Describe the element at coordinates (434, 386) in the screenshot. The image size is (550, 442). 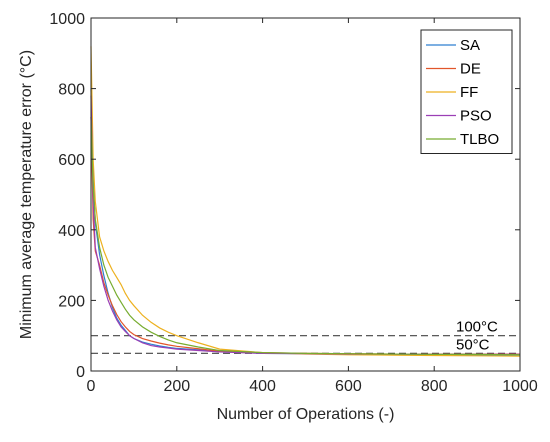
I see `x-tick-label: 800` at that location.